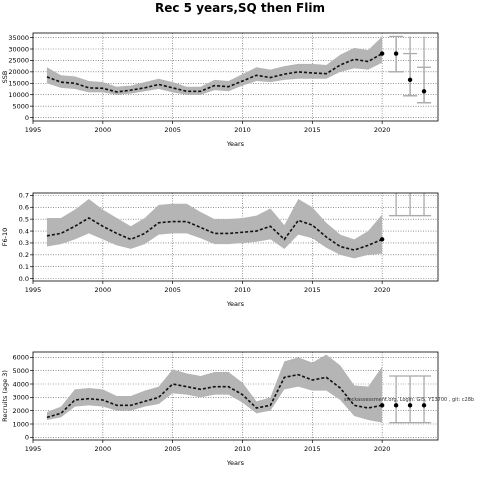  I want to click on y-axis-label: SSB, so click(5, 77).